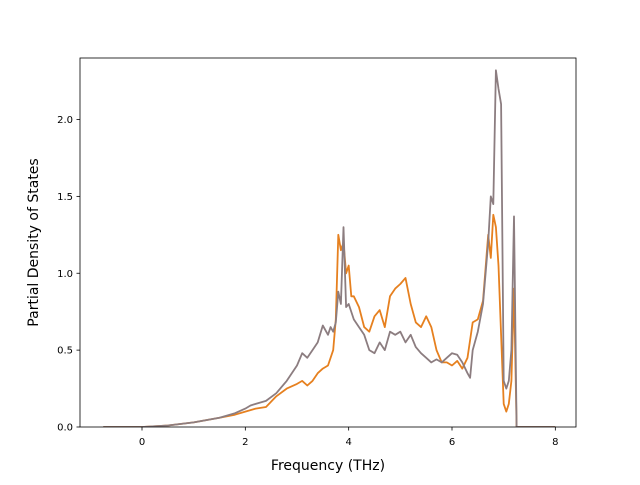  Describe the element at coordinates (65, 120) in the screenshot. I see `y-tick-label: 2.0` at that location.